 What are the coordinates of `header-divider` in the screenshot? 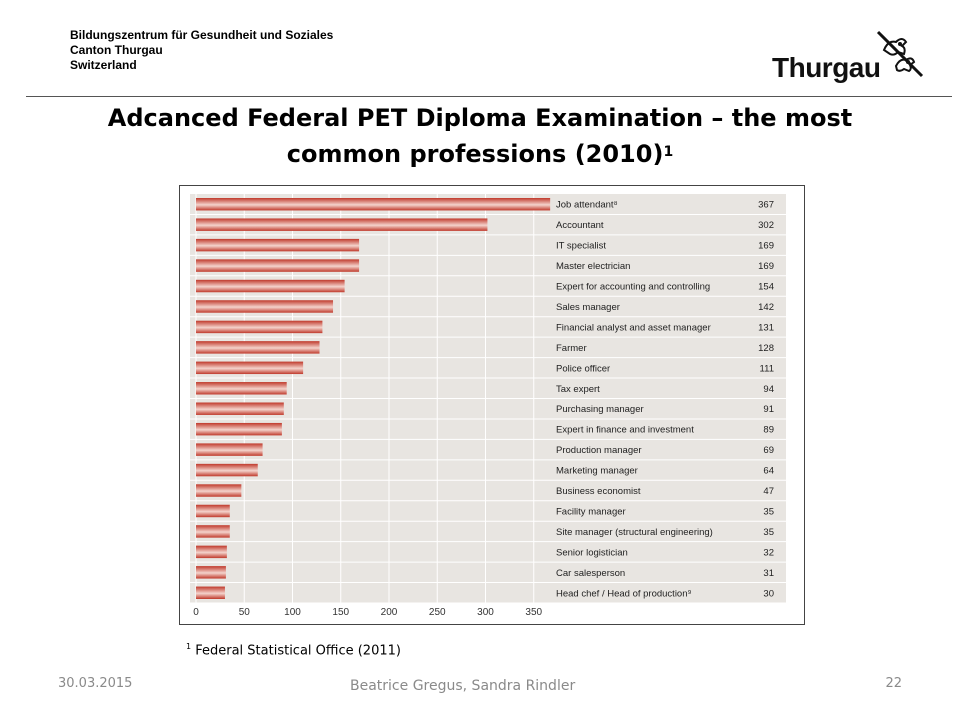 It's located at (489, 96).